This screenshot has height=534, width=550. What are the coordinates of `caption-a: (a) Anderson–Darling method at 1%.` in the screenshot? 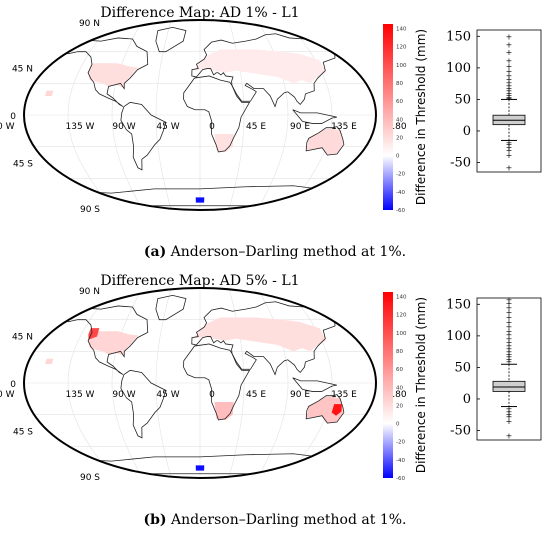 It's located at (275, 252).